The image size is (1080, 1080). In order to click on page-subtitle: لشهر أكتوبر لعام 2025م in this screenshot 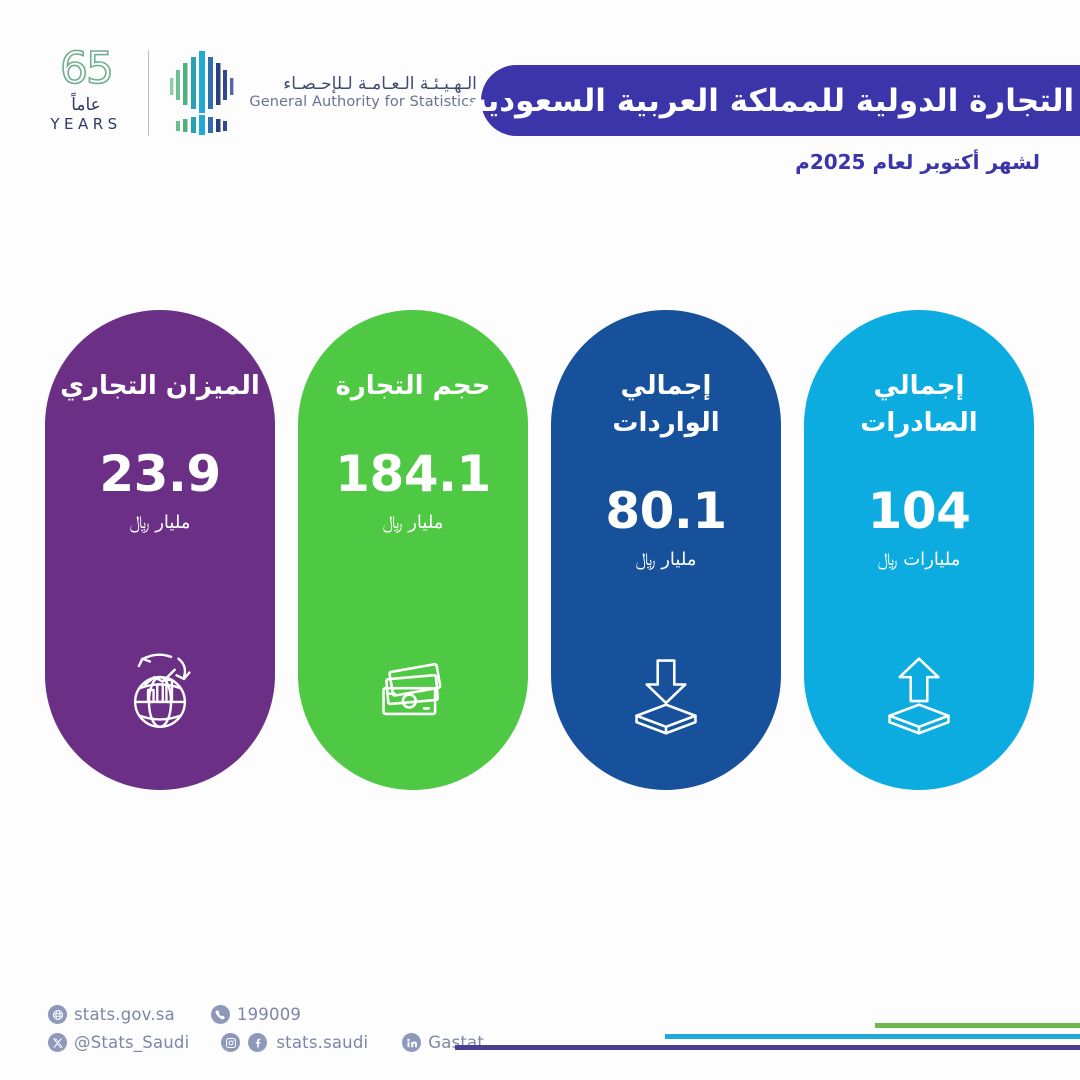, I will do `click(917, 162)`.